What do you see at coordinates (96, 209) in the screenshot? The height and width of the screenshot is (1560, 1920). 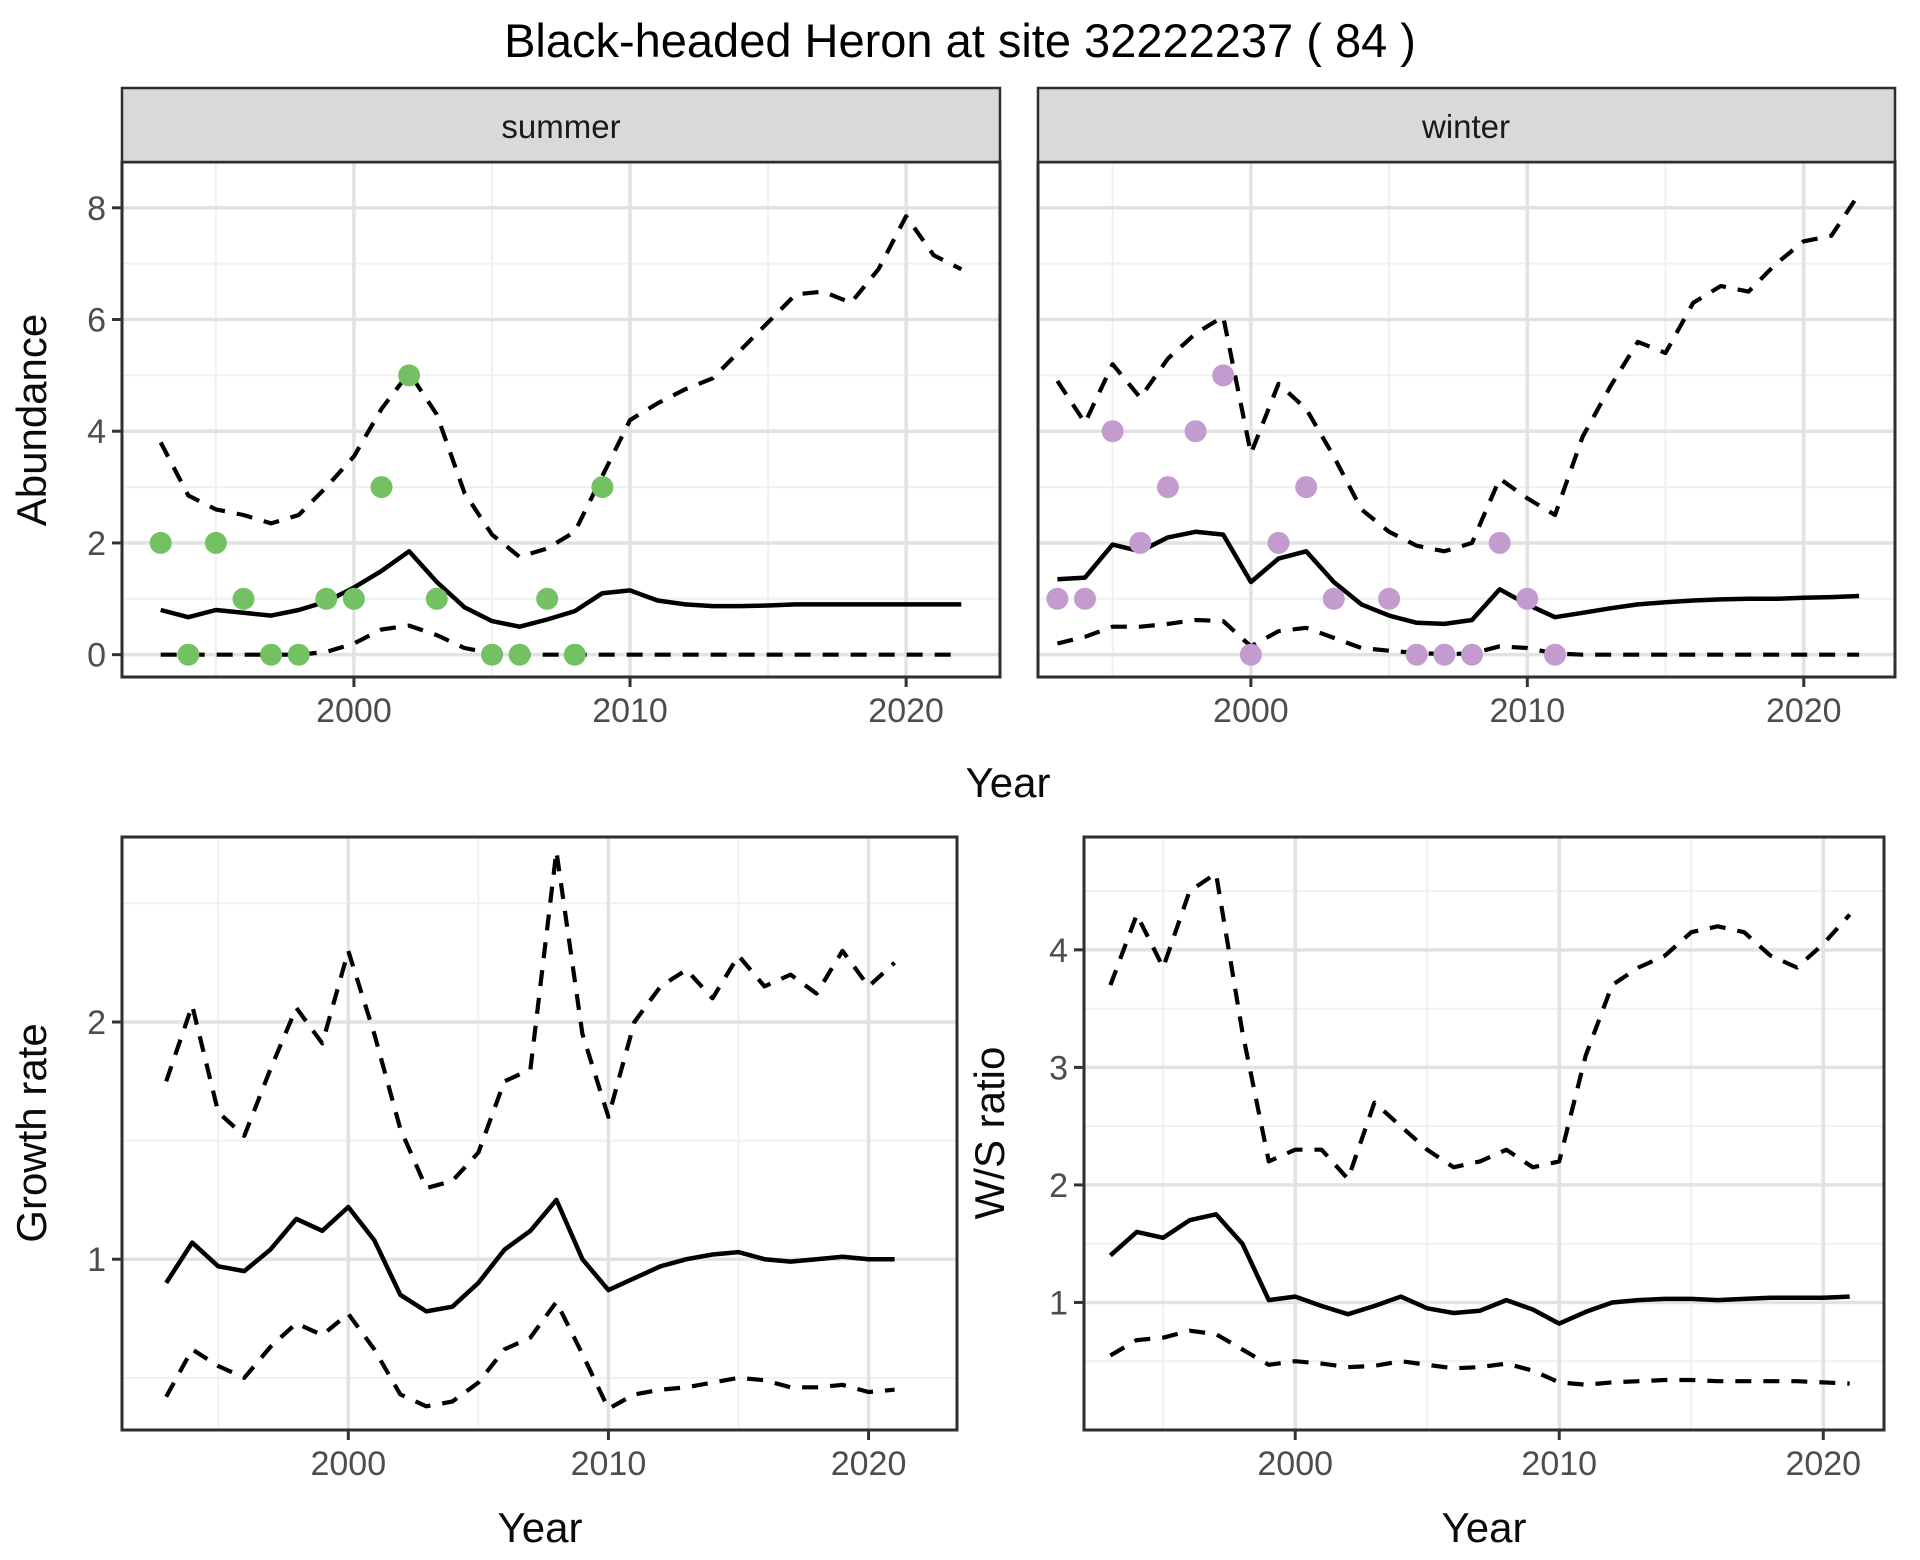 I see `y-tick-label: 8` at bounding box center [96, 209].